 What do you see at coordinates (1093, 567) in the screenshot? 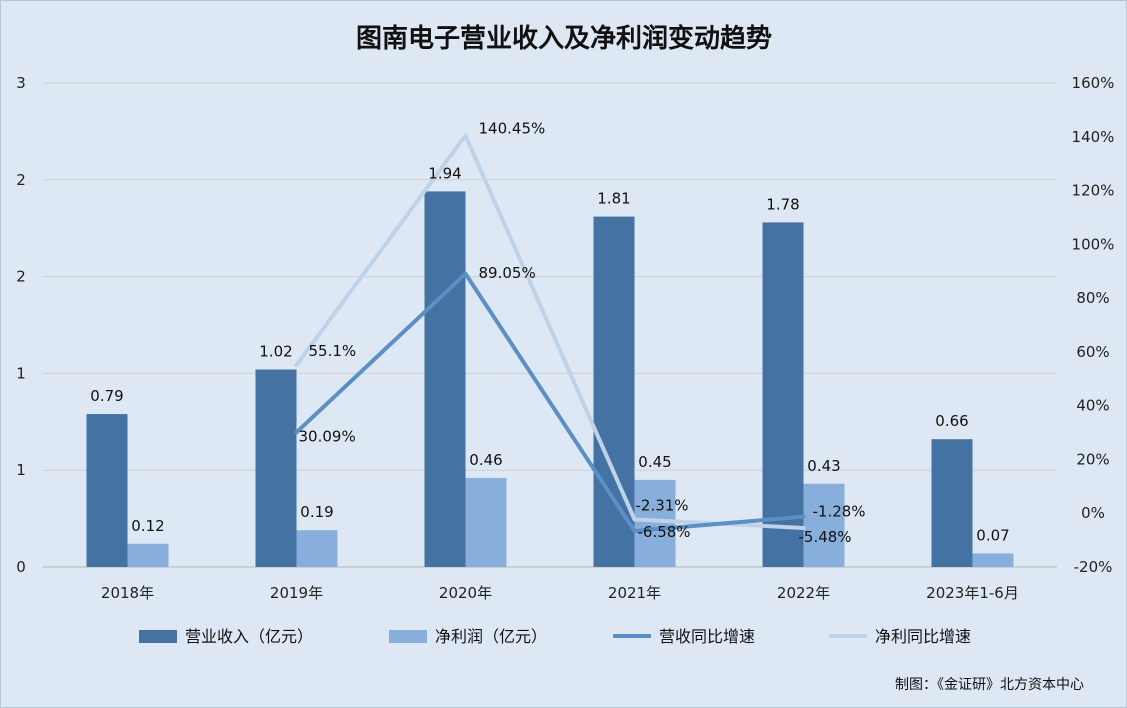
I see `right-tick-label: -20%` at bounding box center [1093, 567].